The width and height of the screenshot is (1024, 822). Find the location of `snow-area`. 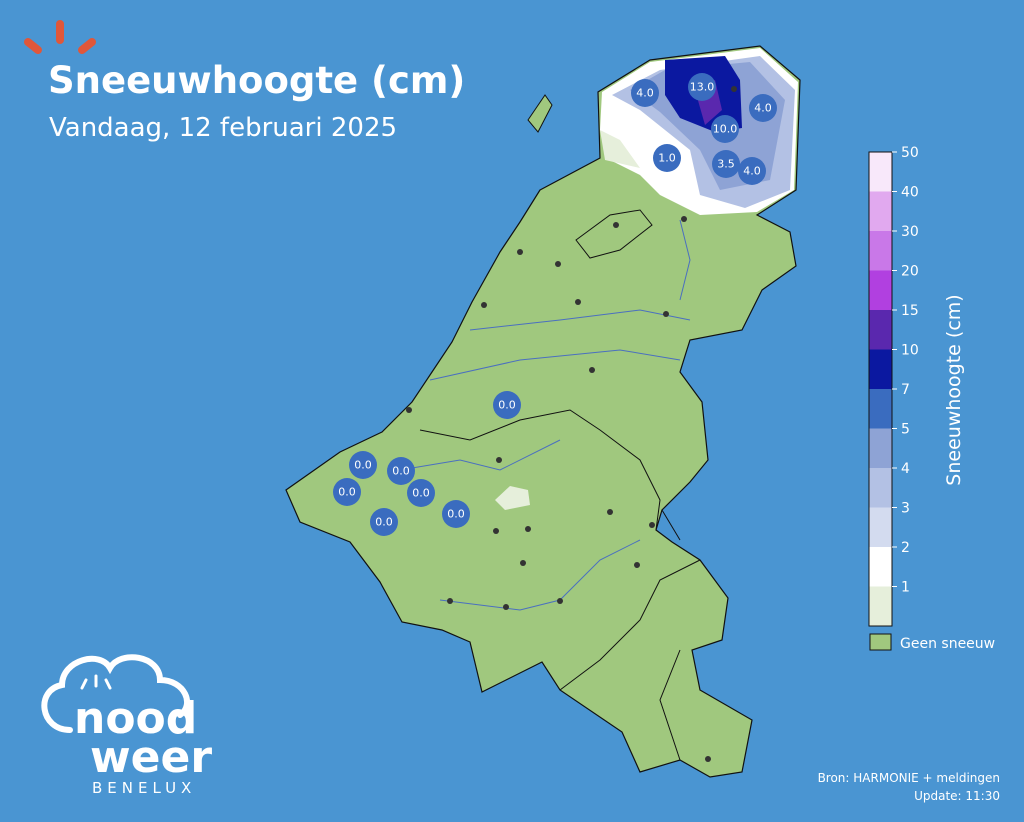

snow-area is located at coordinates (620, 149).